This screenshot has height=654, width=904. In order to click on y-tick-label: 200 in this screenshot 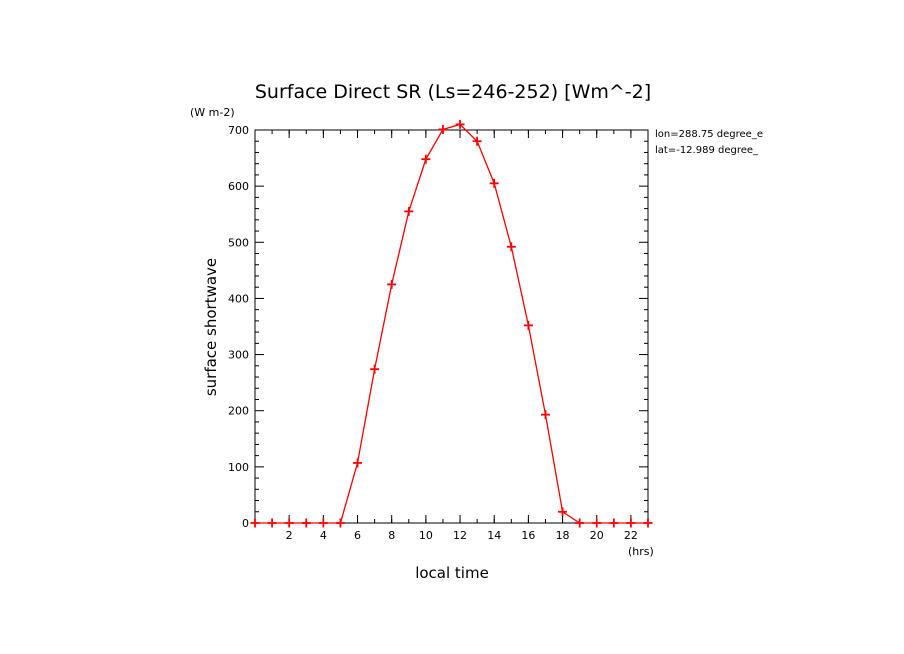, I will do `click(238, 411)`.